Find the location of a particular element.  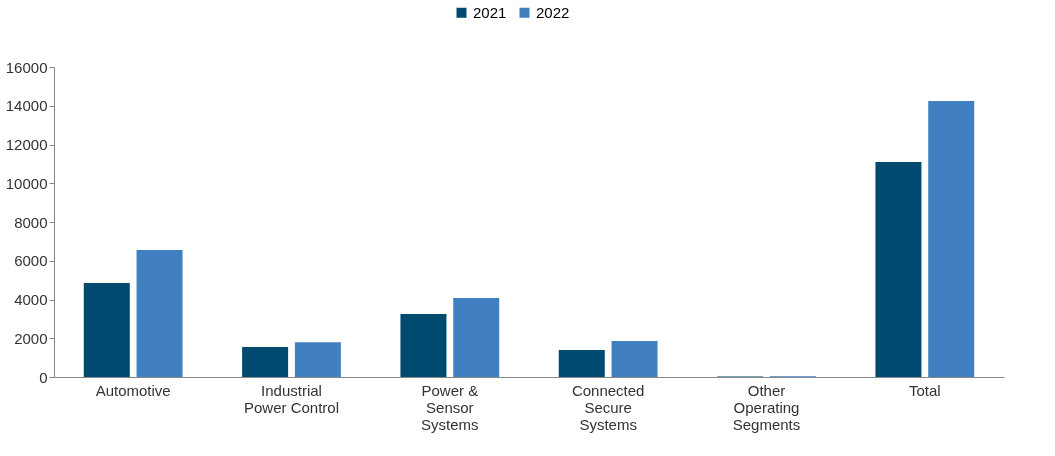

x-tick-label: Other Operating Segments is located at coordinates (766, 407).